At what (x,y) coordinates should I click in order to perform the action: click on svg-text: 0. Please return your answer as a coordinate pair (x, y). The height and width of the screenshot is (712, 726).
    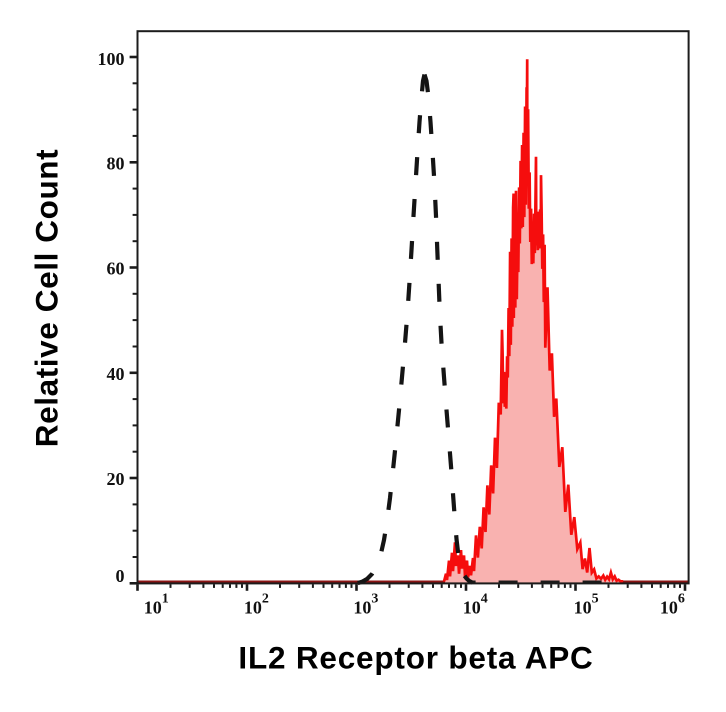
    Looking at the image, I should click on (120, 576).